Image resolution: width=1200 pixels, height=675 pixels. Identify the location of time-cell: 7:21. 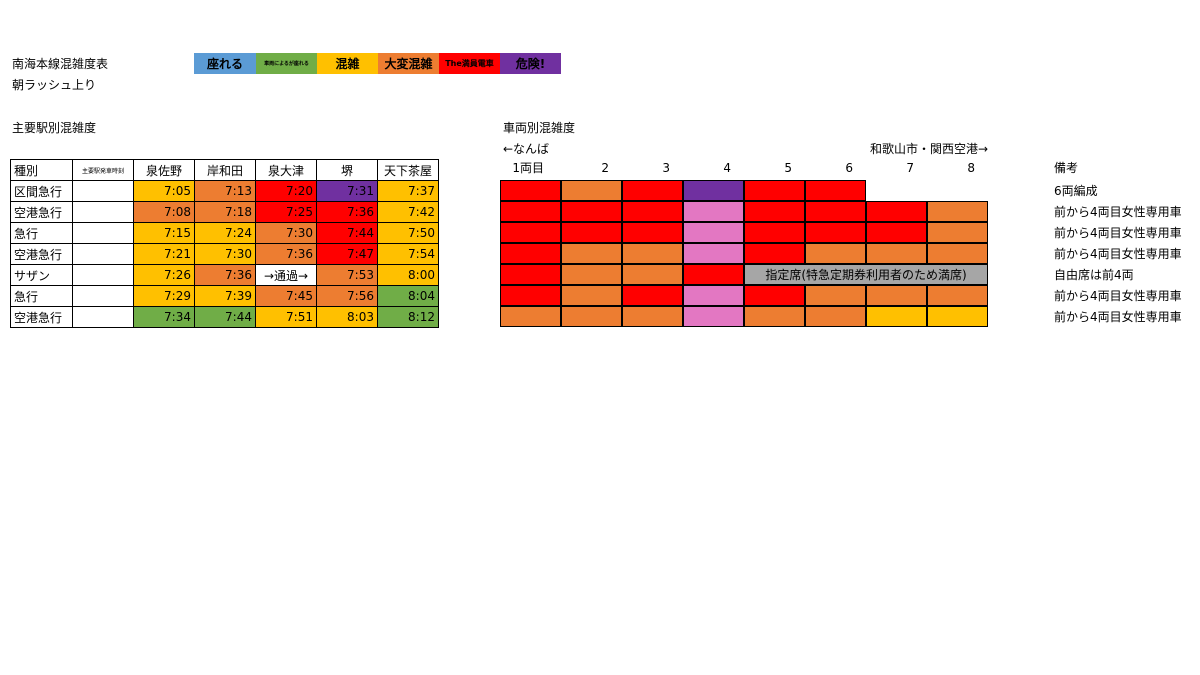
(164, 254).